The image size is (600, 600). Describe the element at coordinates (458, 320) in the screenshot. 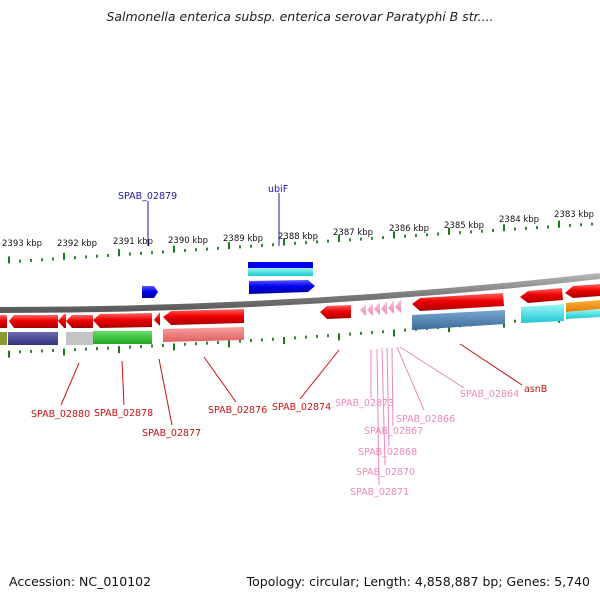

I see `cog-band-steel` at that location.